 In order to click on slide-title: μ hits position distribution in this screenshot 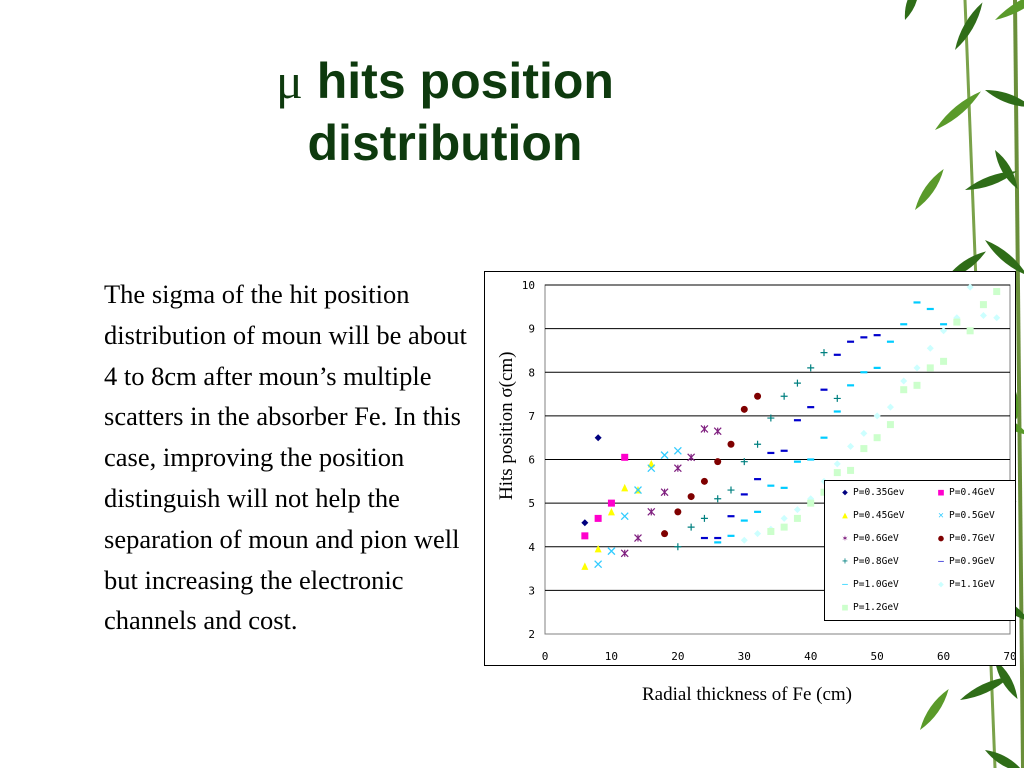, I will do `click(445, 112)`.